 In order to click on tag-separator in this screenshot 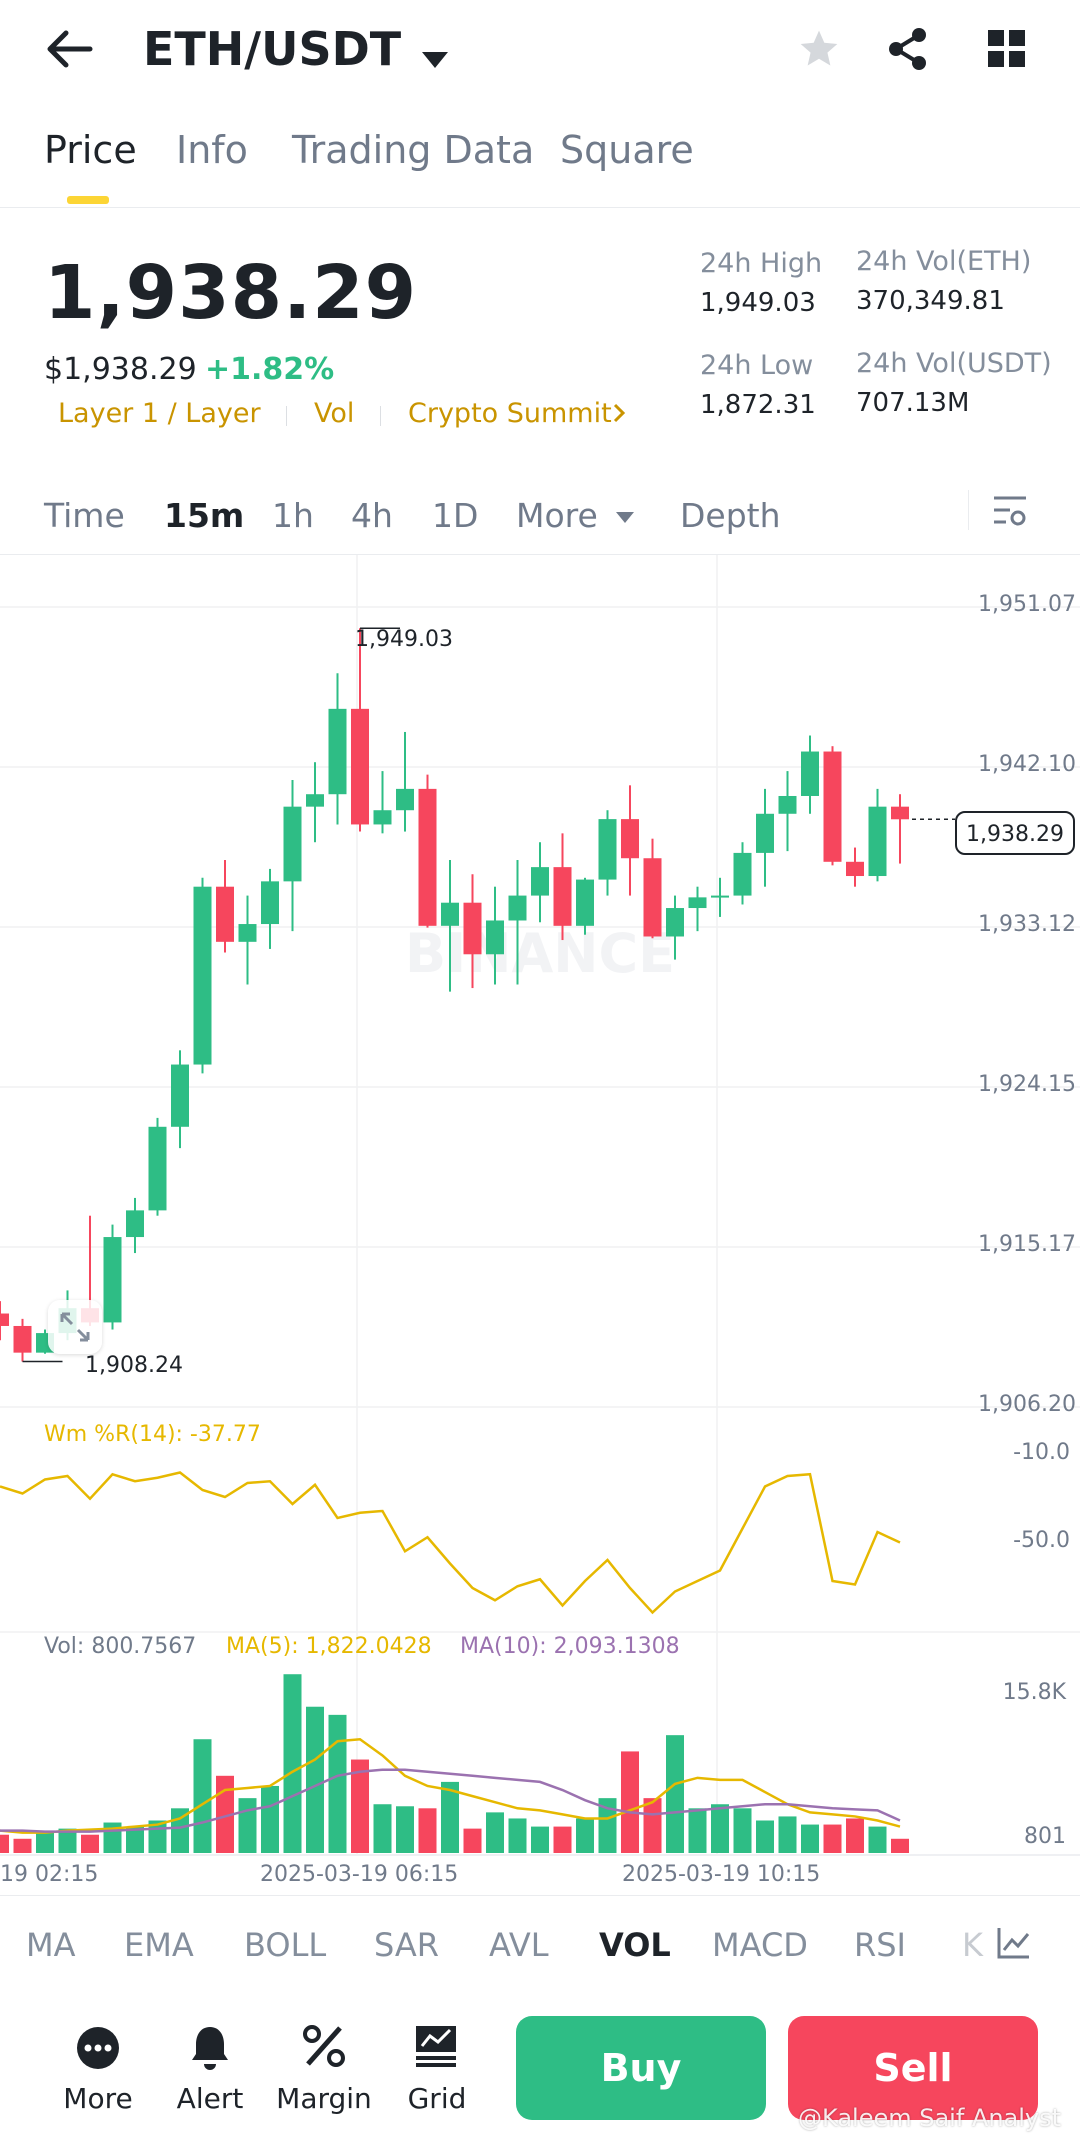, I will do `click(286, 416)`.